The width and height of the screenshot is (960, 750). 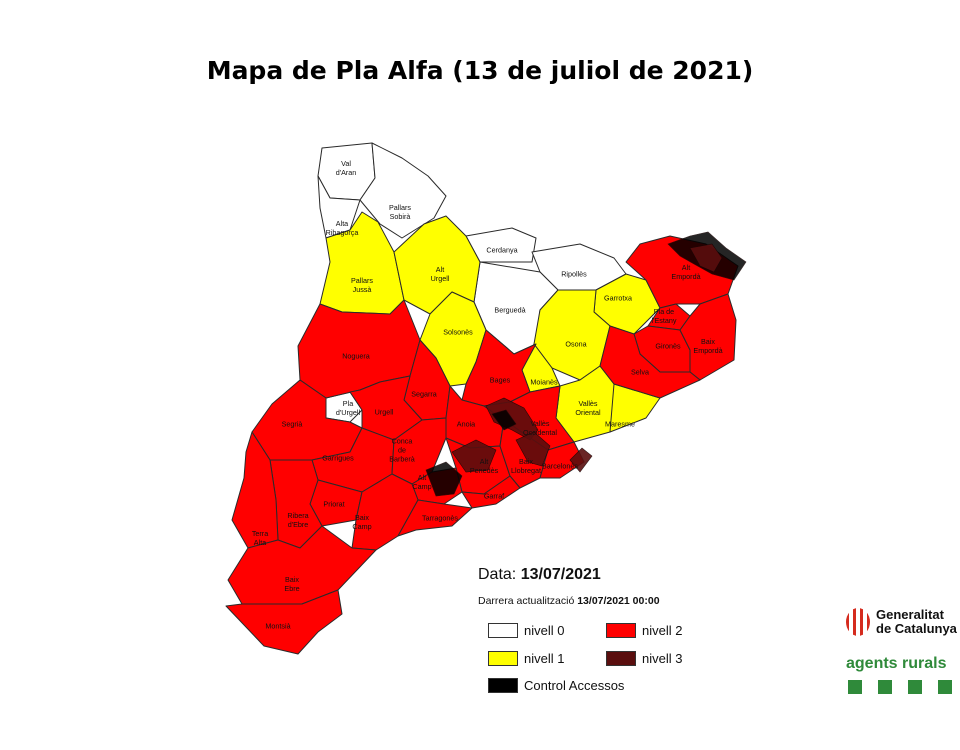 I want to click on label-girones: Gironès, so click(x=668, y=346).